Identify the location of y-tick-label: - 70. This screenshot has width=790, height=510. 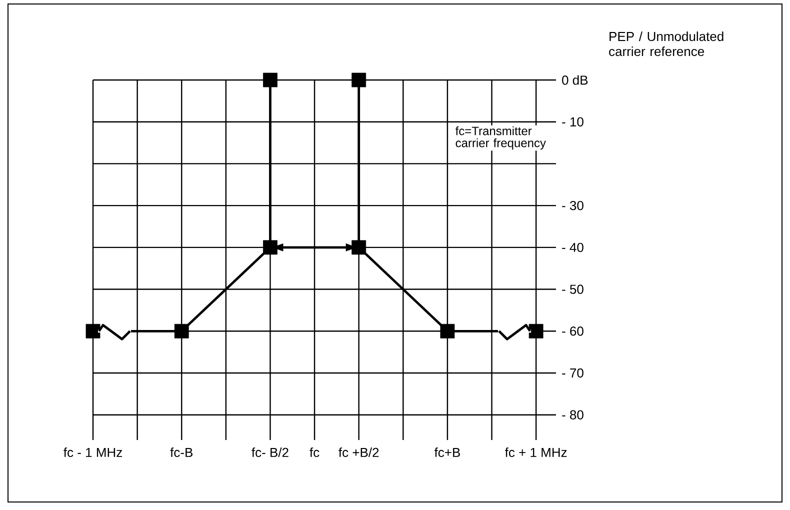
(573, 373).